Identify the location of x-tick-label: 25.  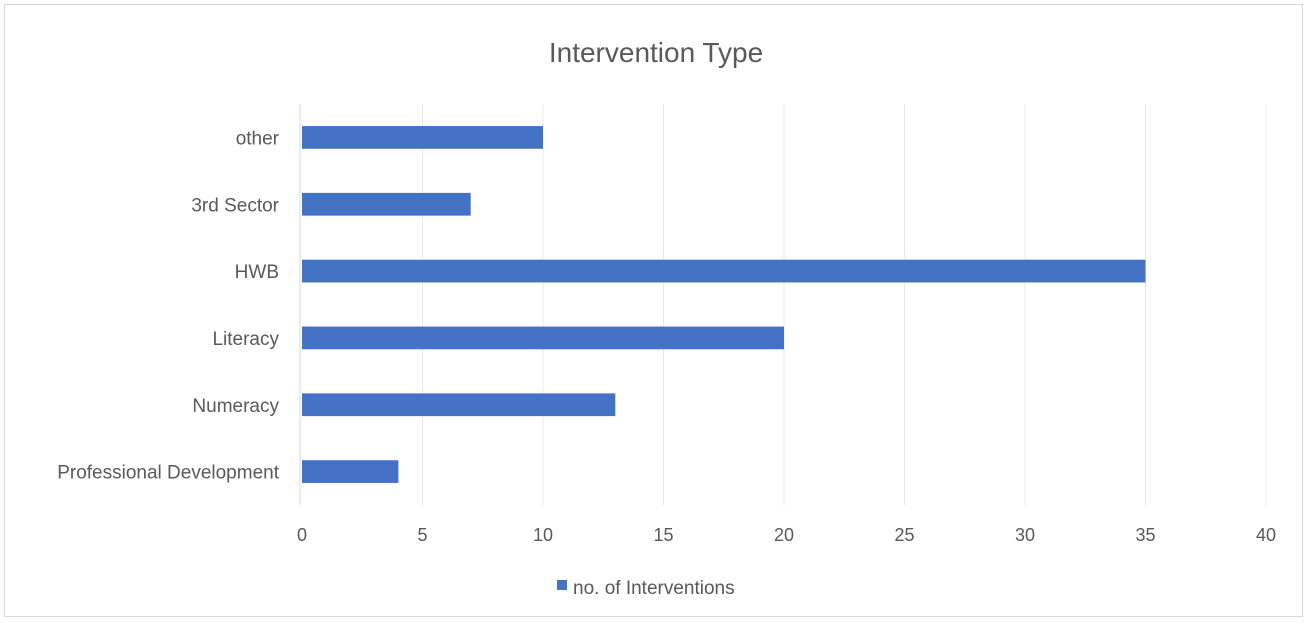
(904, 535).